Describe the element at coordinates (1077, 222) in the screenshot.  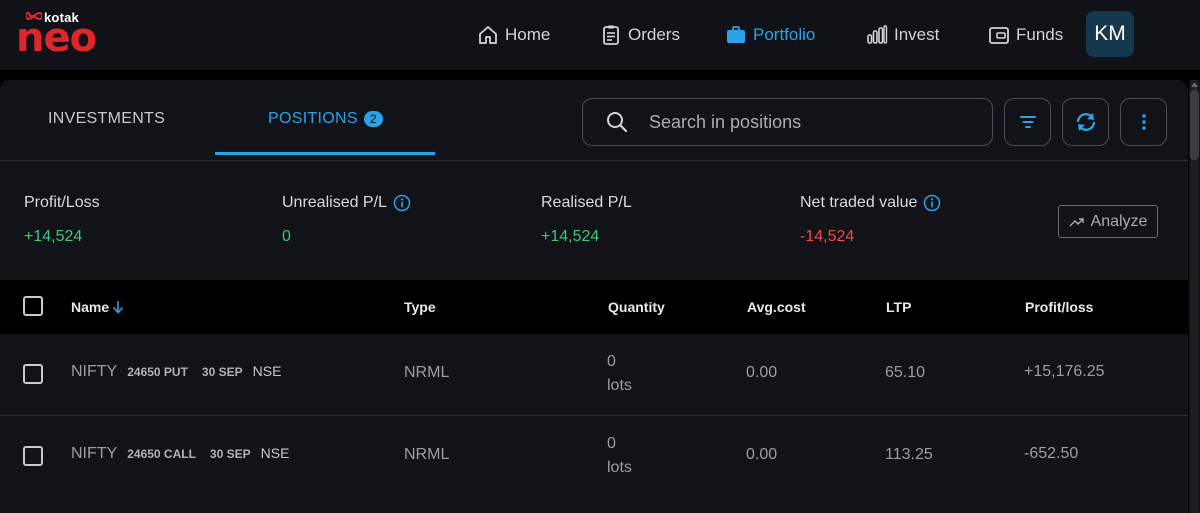
I see `trend-up-icon` at that location.